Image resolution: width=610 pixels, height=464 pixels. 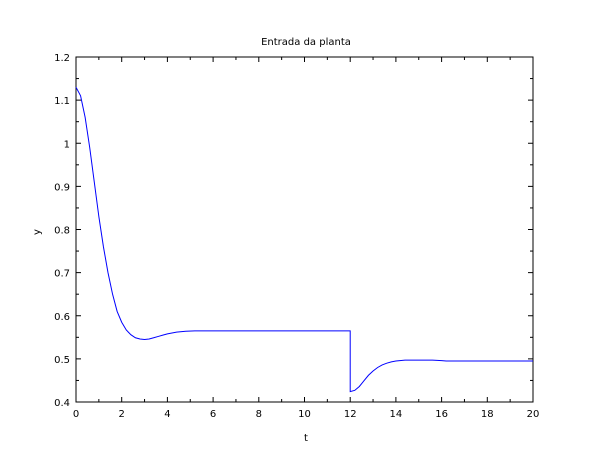 What do you see at coordinates (167, 414) in the screenshot?
I see `x-tick-label: 4` at bounding box center [167, 414].